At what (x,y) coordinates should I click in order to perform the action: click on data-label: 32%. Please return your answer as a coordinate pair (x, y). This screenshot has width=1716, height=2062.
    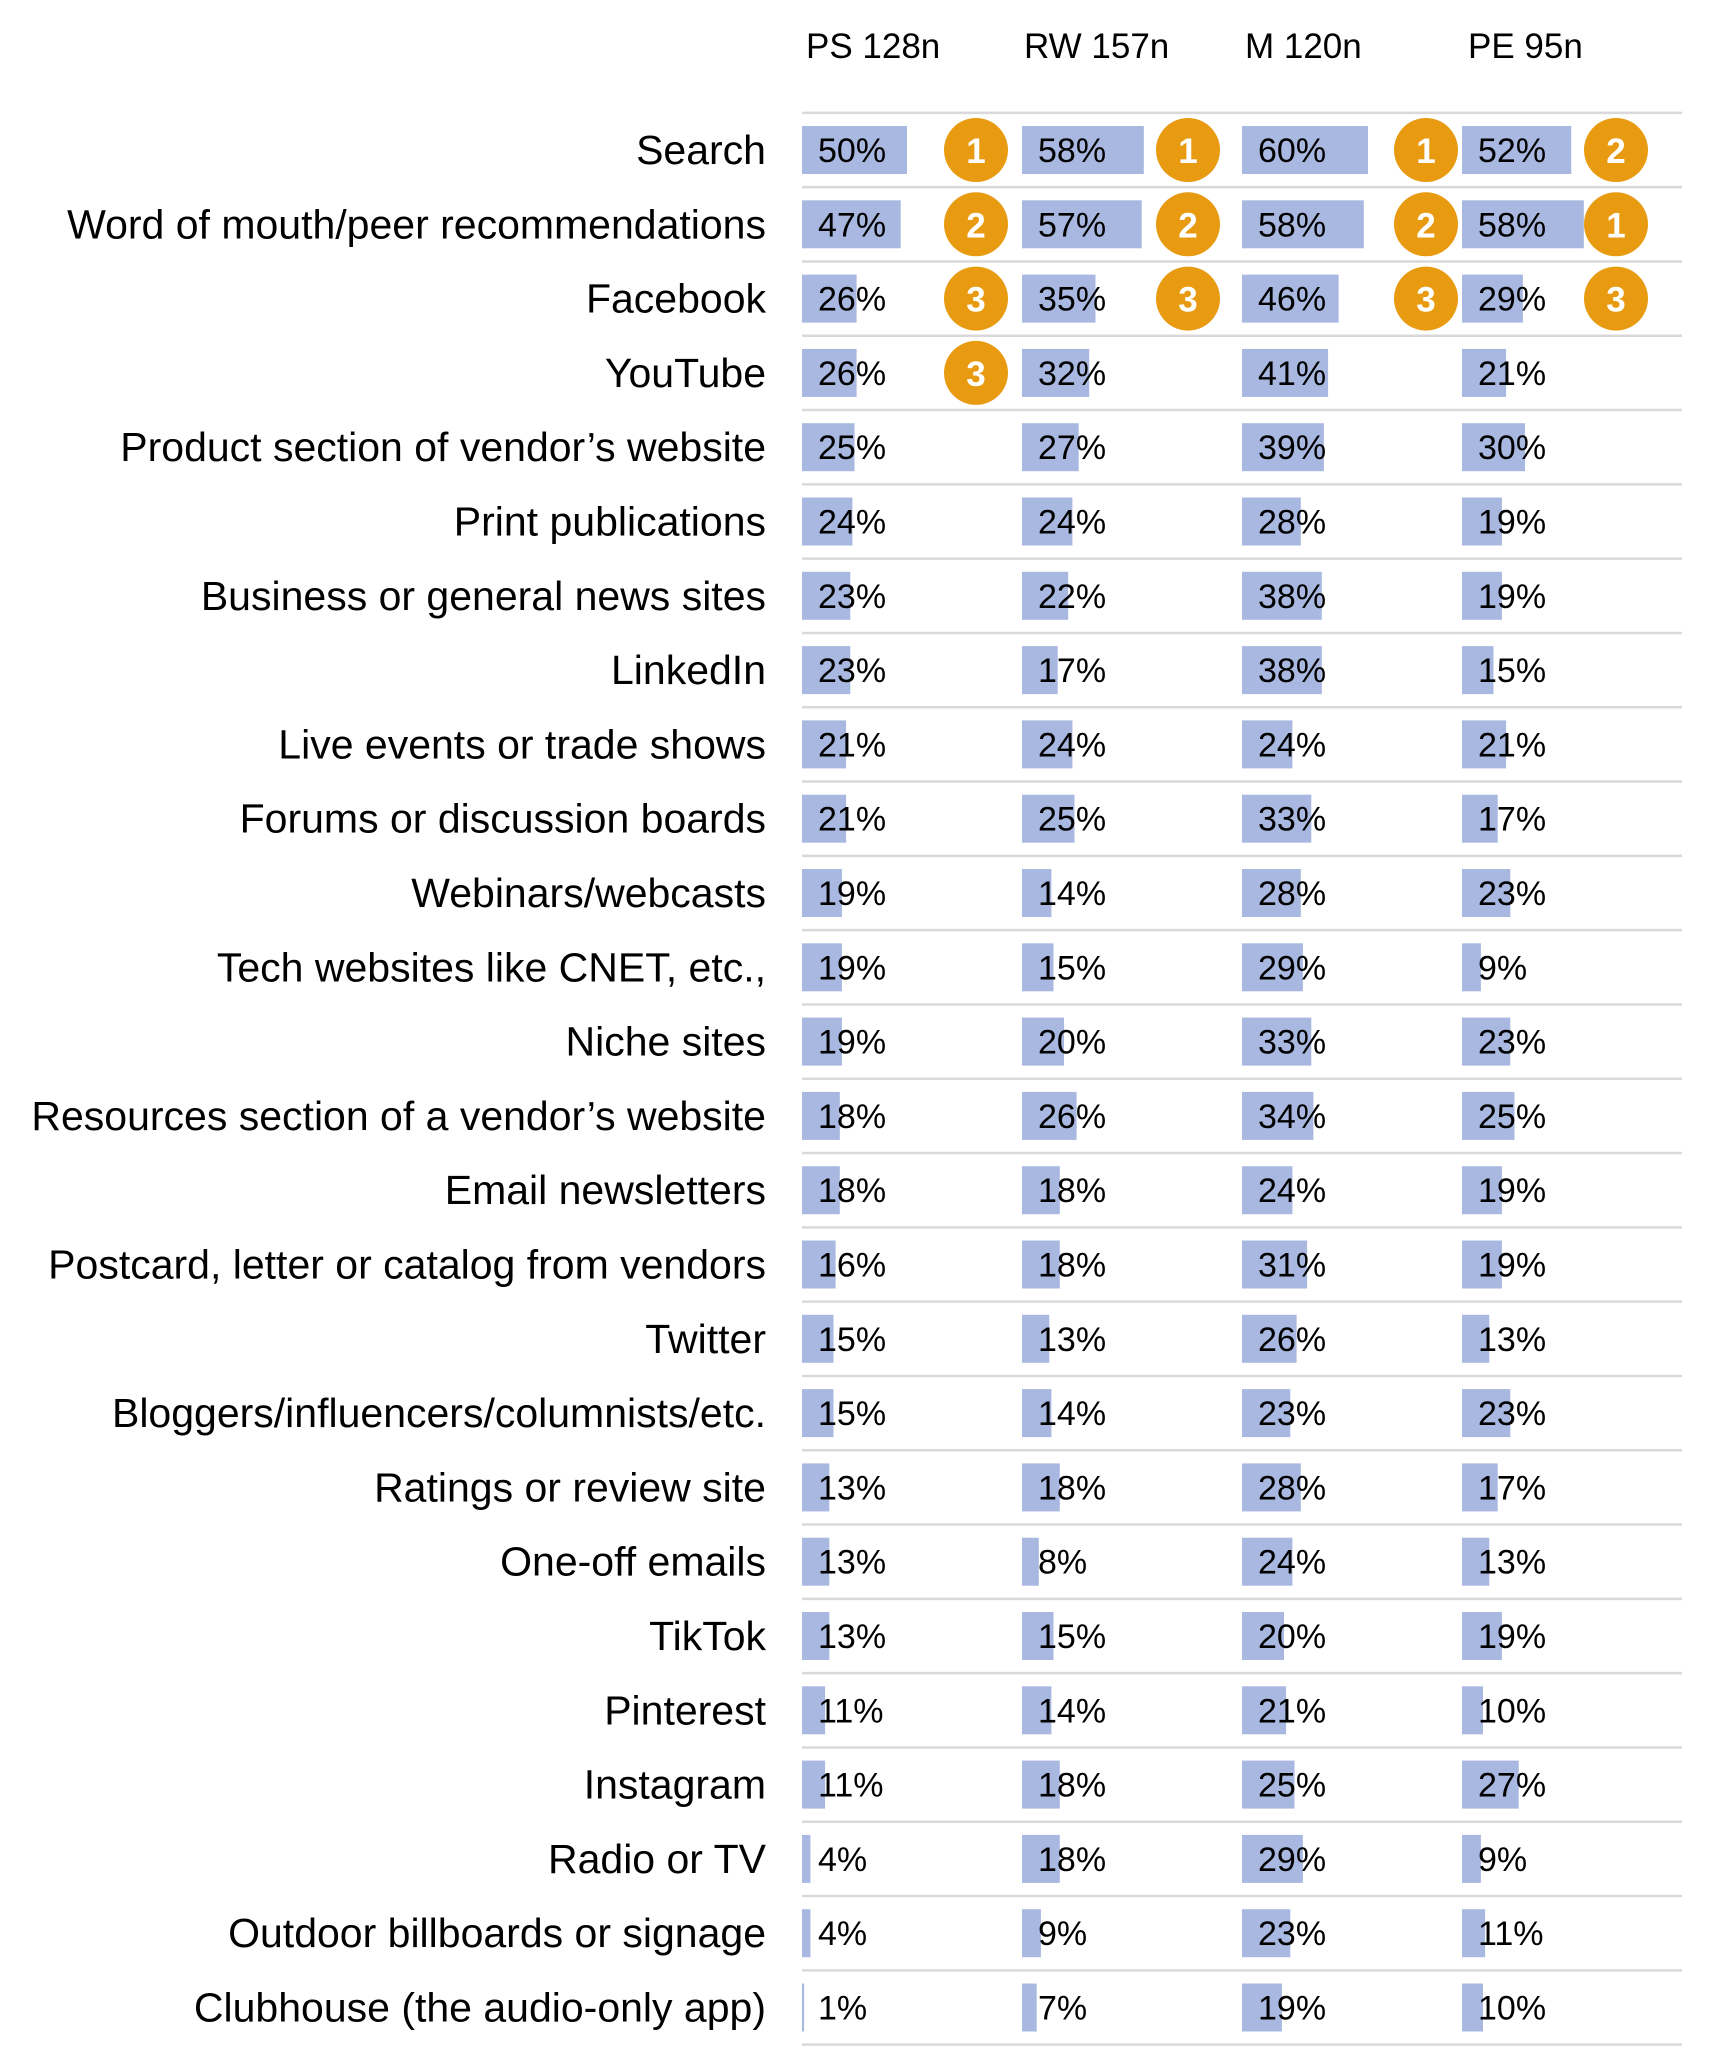
    Looking at the image, I should click on (1072, 374).